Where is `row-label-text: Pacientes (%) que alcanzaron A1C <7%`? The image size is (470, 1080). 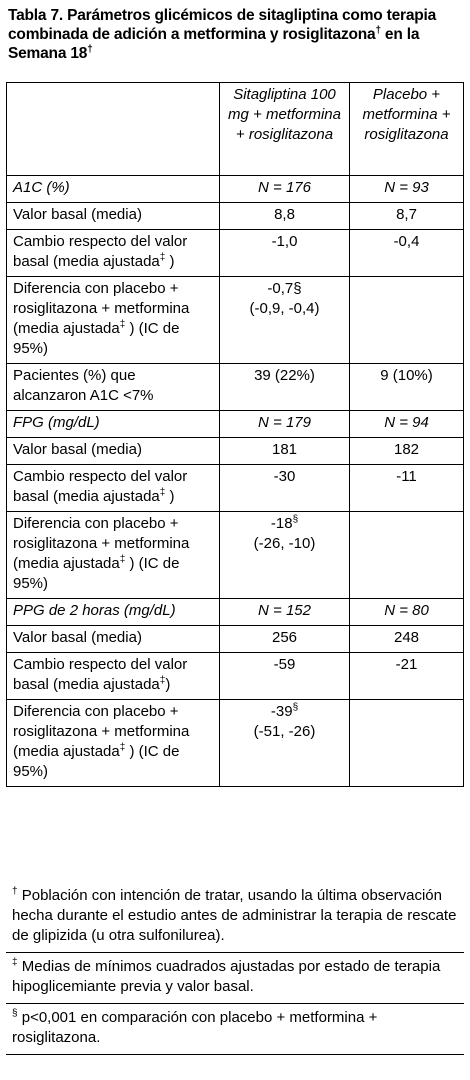 row-label-text: Pacientes (%) que alcanzaron A1C <7% is located at coordinates (83, 385).